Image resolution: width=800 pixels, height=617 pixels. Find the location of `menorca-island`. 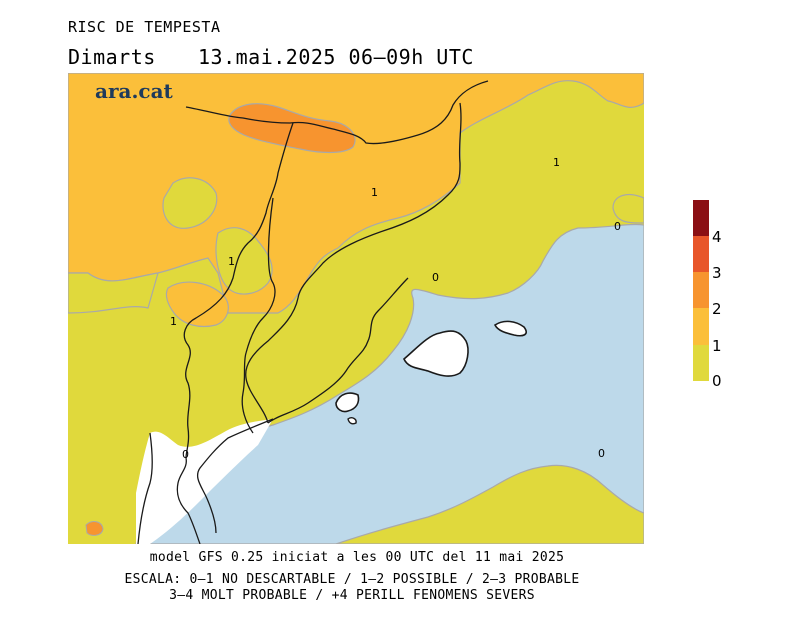

menorca-island is located at coordinates (510, 328).